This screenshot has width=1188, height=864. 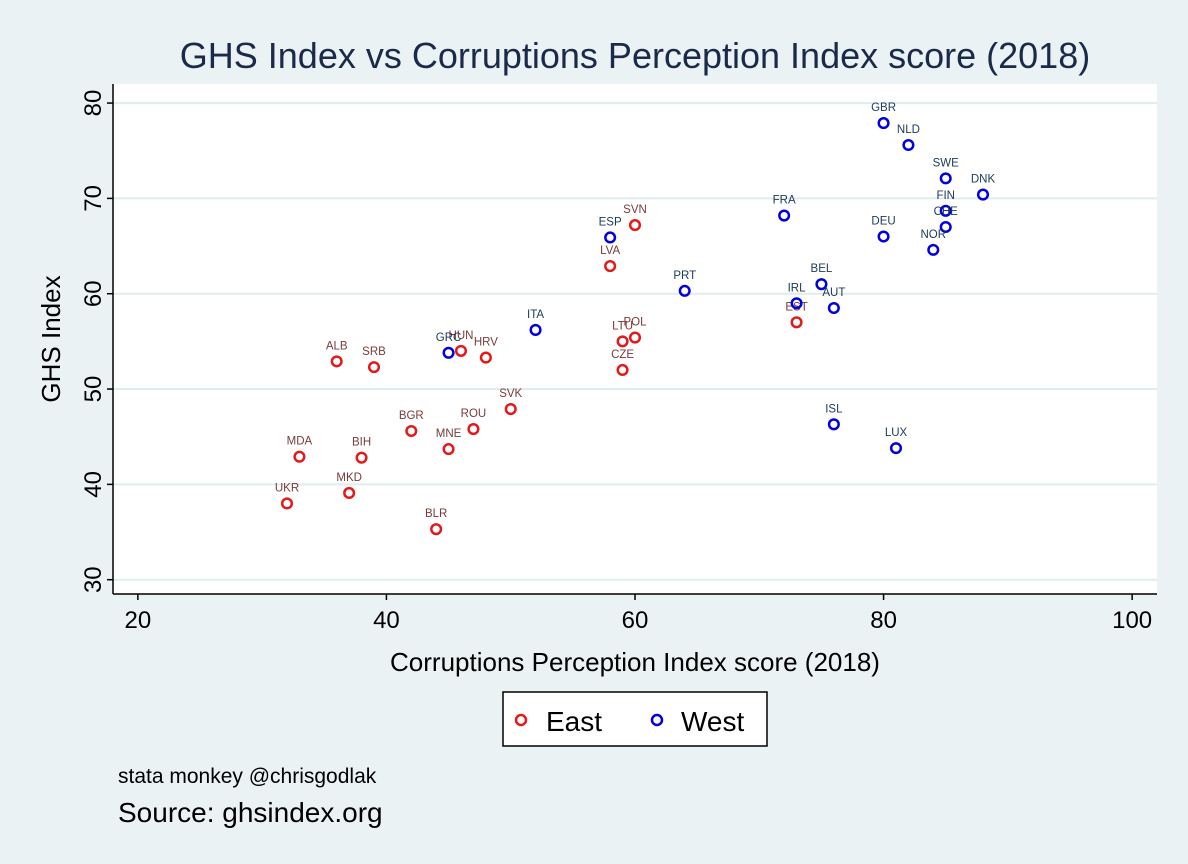 What do you see at coordinates (349, 478) in the screenshot?
I see `point-label-mkd: MKD` at bounding box center [349, 478].